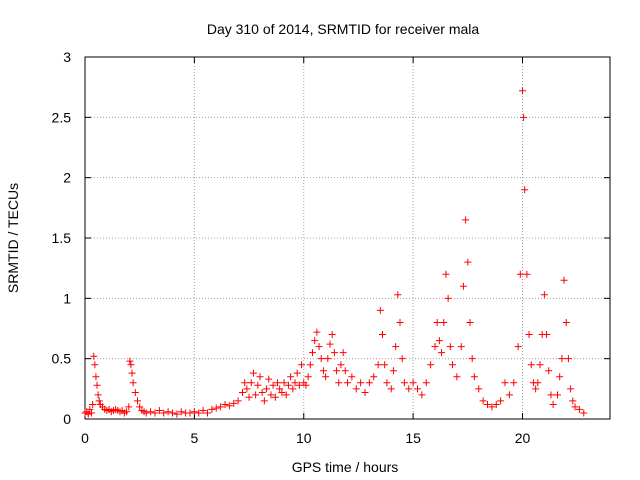  Describe the element at coordinates (13, 238) in the screenshot. I see `y-axis-label: SRMTID / TECUs` at that location.